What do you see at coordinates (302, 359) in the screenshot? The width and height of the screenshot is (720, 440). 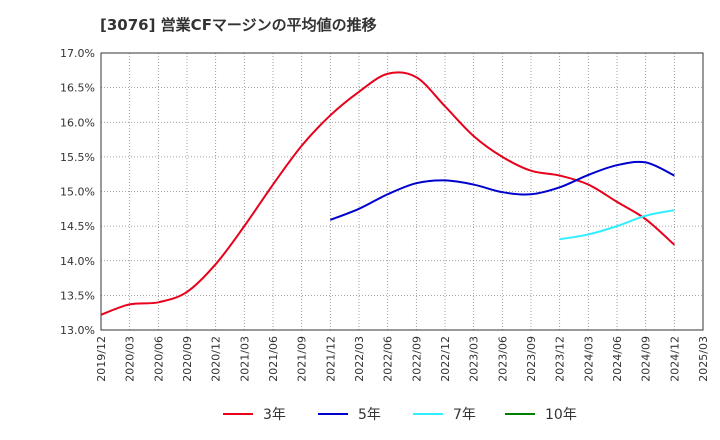 I see `x-tick-label: 2021/09` at bounding box center [302, 359].